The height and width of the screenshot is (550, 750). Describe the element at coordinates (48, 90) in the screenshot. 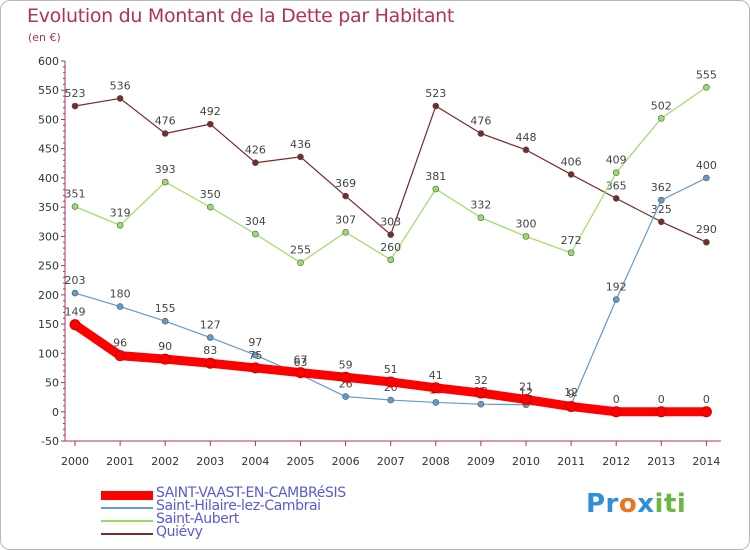

I see `y-tick-label: 550` at that location.